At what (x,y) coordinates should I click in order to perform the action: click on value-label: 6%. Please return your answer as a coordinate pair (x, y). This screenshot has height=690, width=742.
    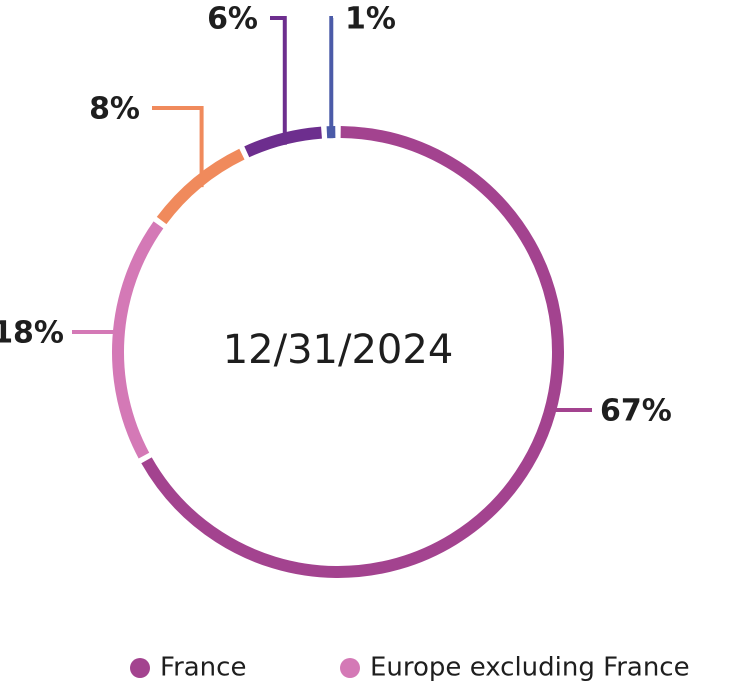
    Looking at the image, I should click on (232, 19).